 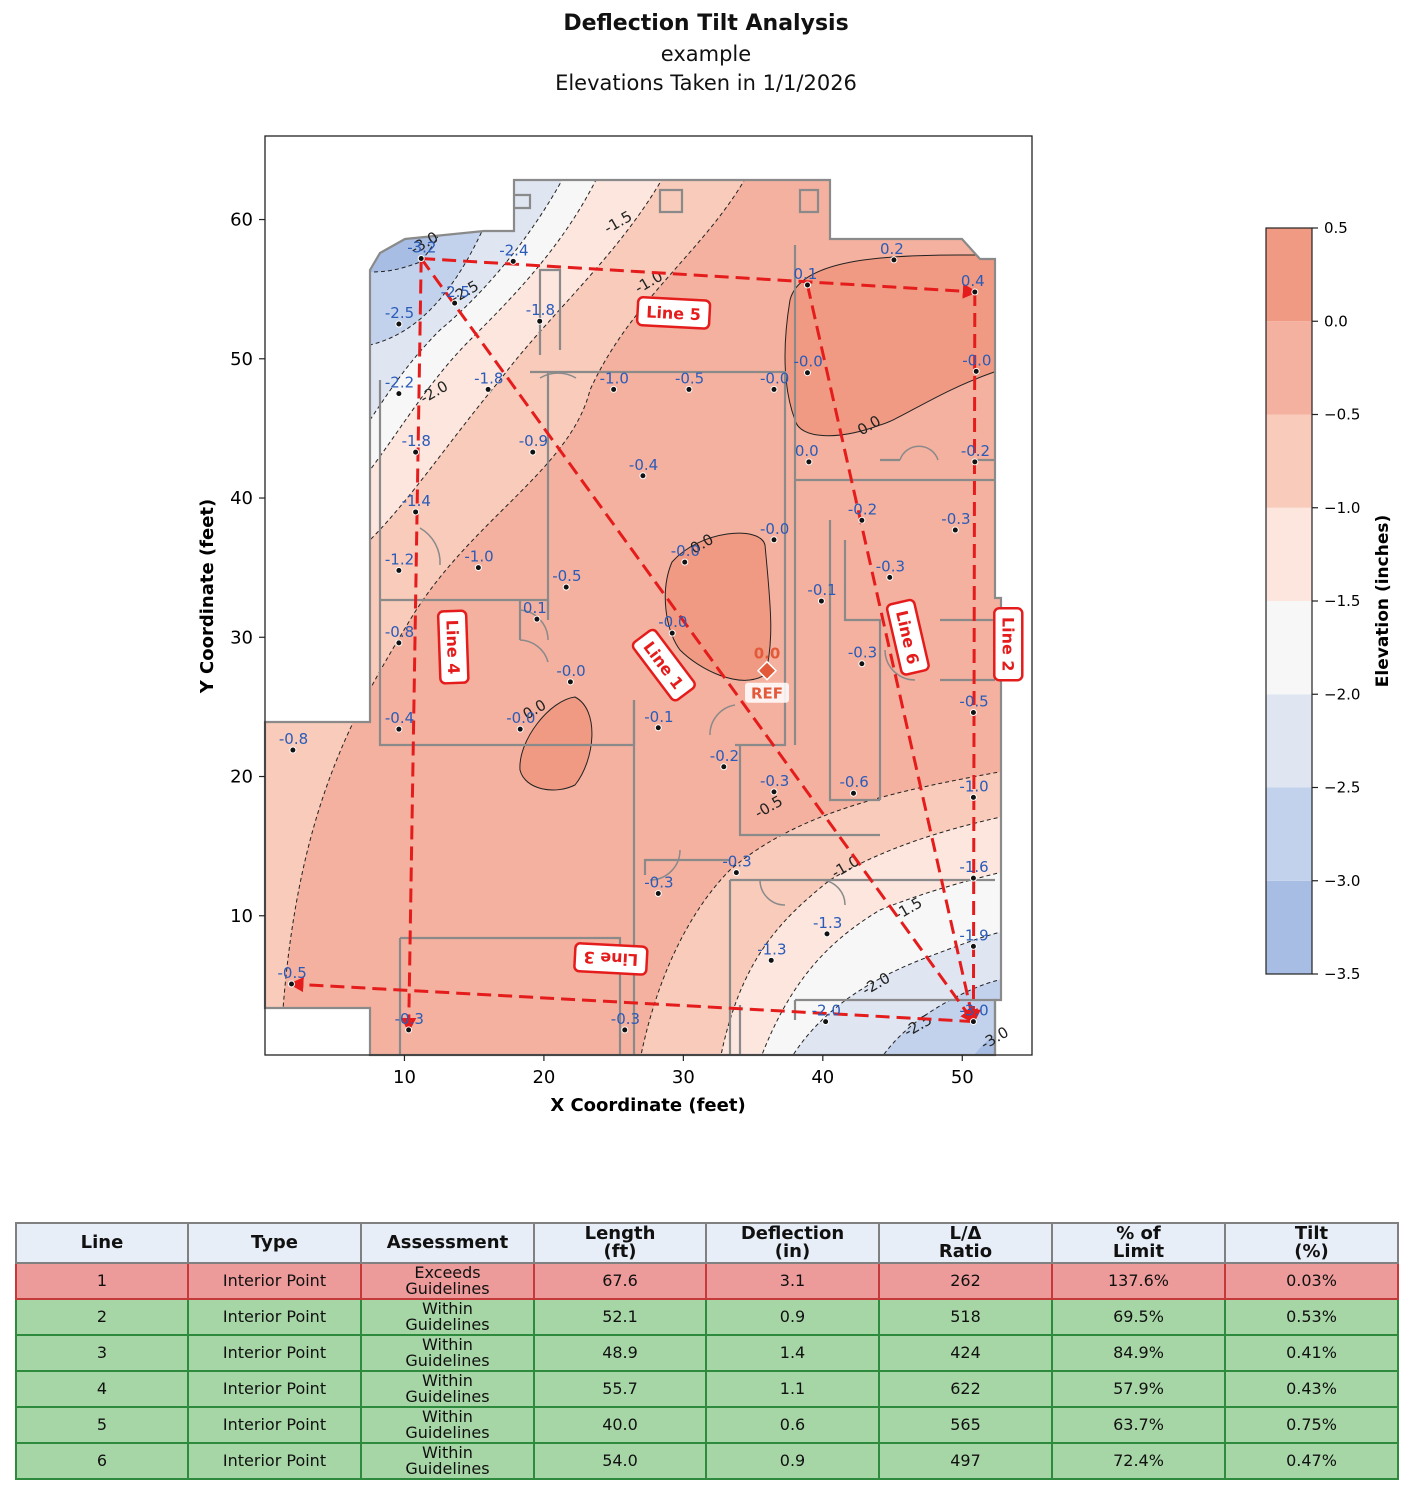 I want to click on elevation-value-label: -0.4, so click(x=643, y=465).